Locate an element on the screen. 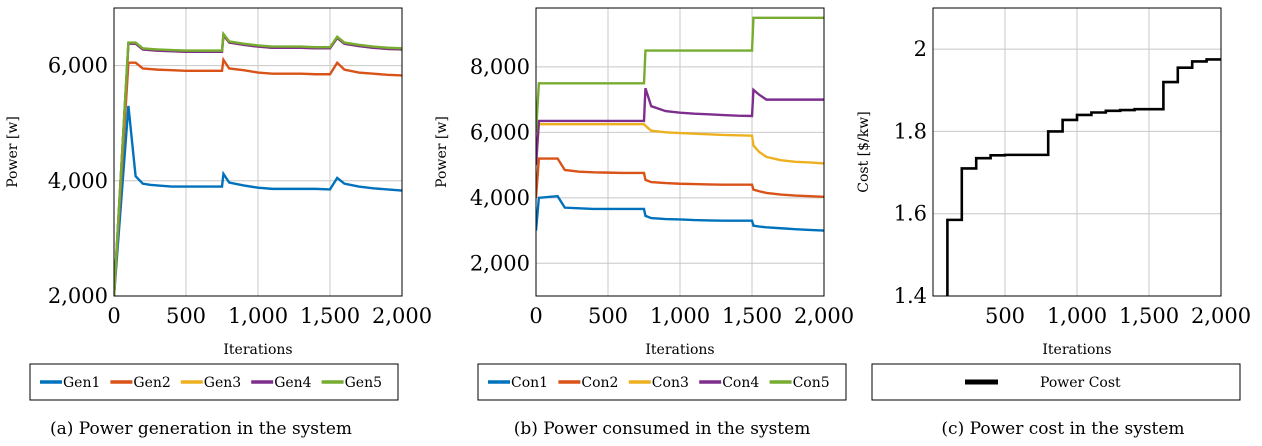 Image resolution: width=1262 pixels, height=446 pixels. legend-label-gen4: Gen4 is located at coordinates (292, 383).